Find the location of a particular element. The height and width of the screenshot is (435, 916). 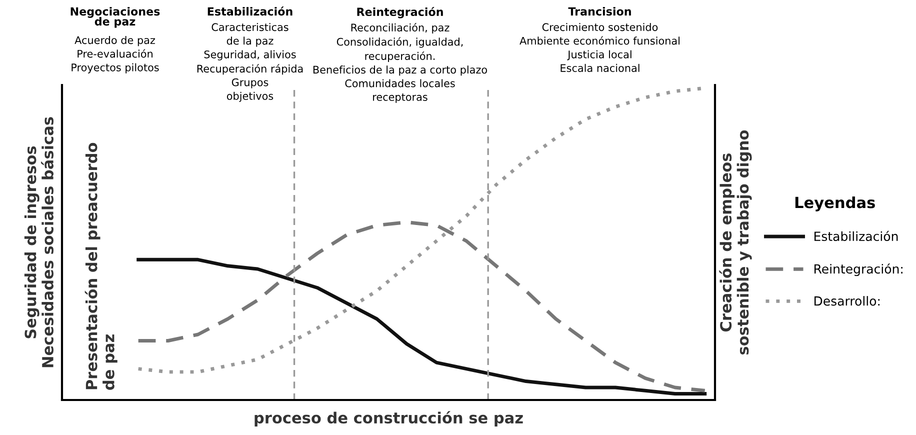

text: Presentación del preacuerdo de paz is located at coordinates (101, 266).